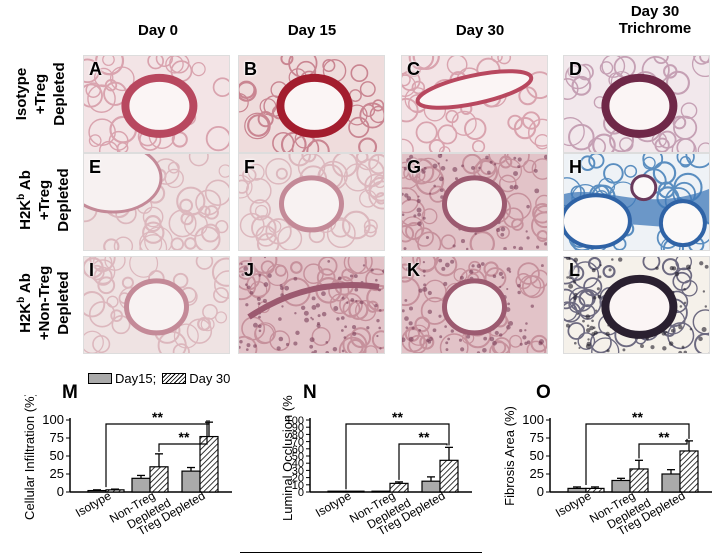 The height and width of the screenshot is (554, 720). What do you see at coordinates (312, 30) in the screenshot?
I see `column-header-day15: Day 15` at bounding box center [312, 30].